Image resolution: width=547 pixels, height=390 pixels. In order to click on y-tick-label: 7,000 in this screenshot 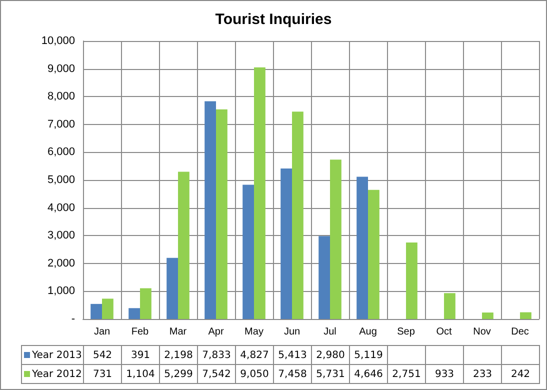, I will do `click(61, 124)`.